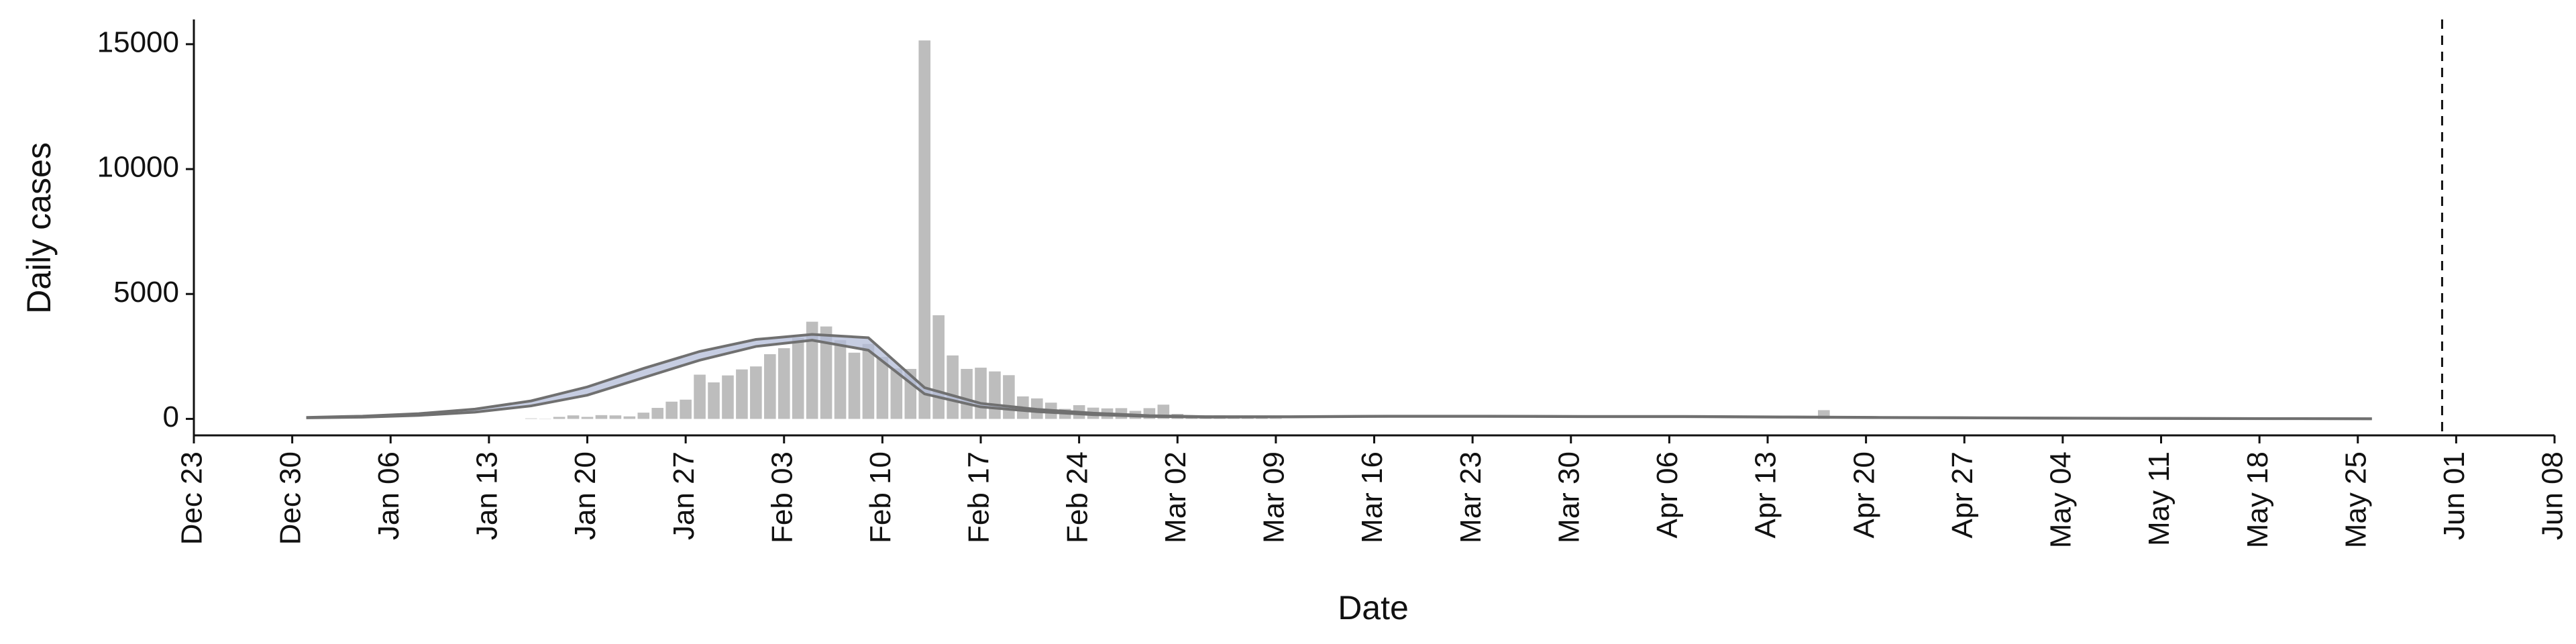 The height and width of the screenshot is (644, 2576). Describe the element at coordinates (1863, 495) in the screenshot. I see `x-tick-label: Apr 20` at that location.